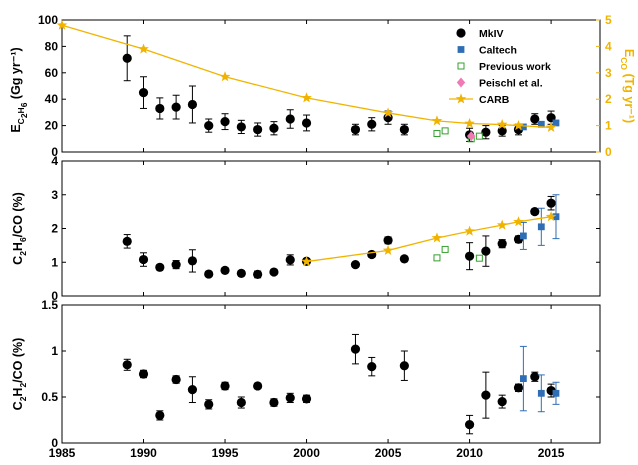 This screenshot has height=465, width=638. I want to click on y-tick-label: 3, so click(54, 195).